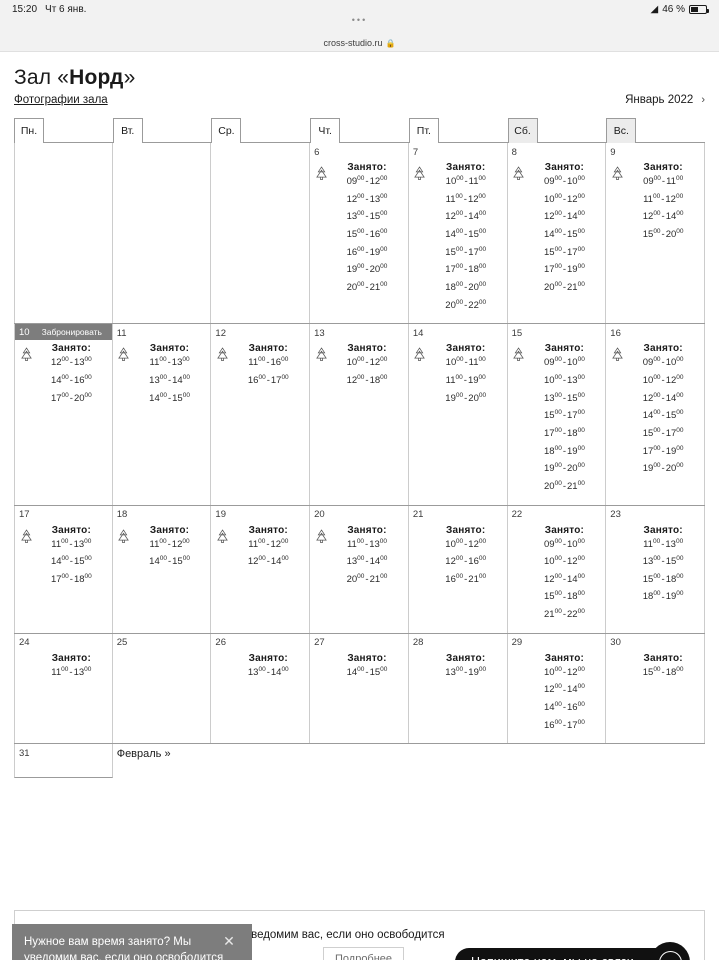 The height and width of the screenshot is (960, 719). Describe the element at coordinates (517, 643) in the screenshot. I see `day-number: 29` at that location.